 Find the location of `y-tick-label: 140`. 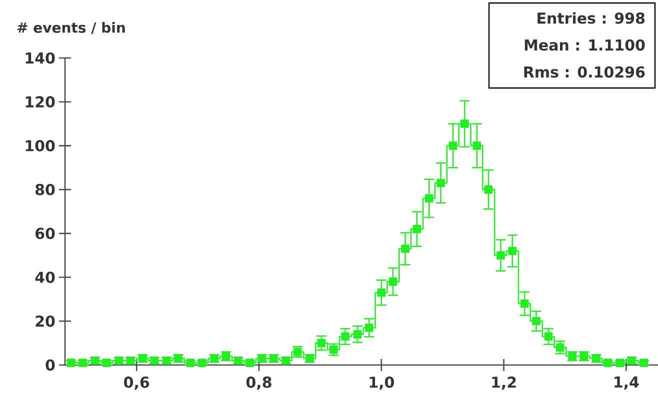

y-tick-label: 140 is located at coordinates (40, 58).